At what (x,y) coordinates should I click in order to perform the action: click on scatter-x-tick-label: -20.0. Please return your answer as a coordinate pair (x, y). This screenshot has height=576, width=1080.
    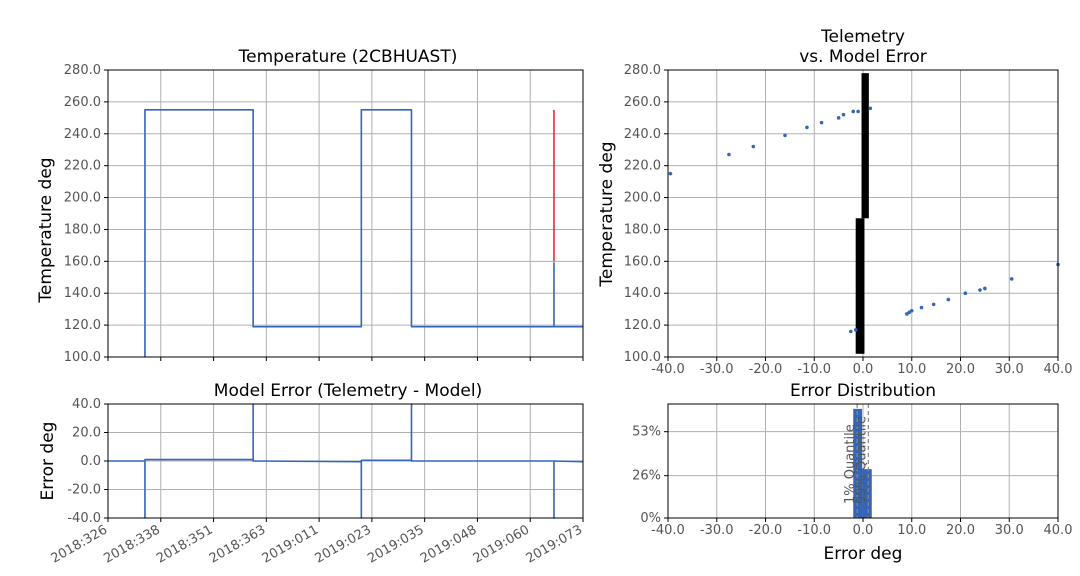
    Looking at the image, I should click on (766, 369).